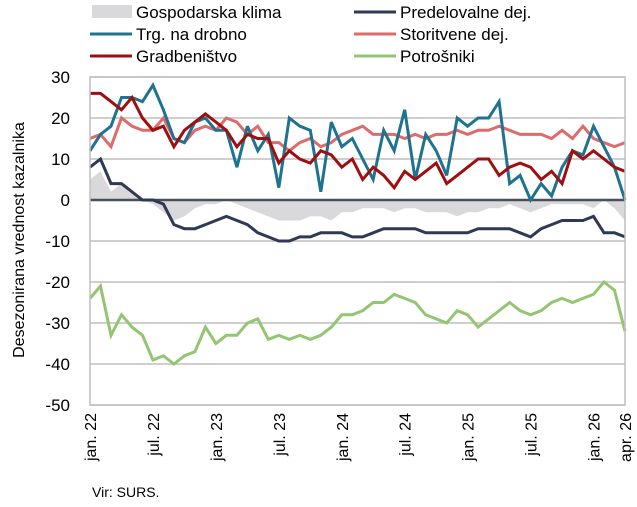 This screenshot has height=507, width=637. I want to click on x-tick-label: jul. 25, so click(532, 435).